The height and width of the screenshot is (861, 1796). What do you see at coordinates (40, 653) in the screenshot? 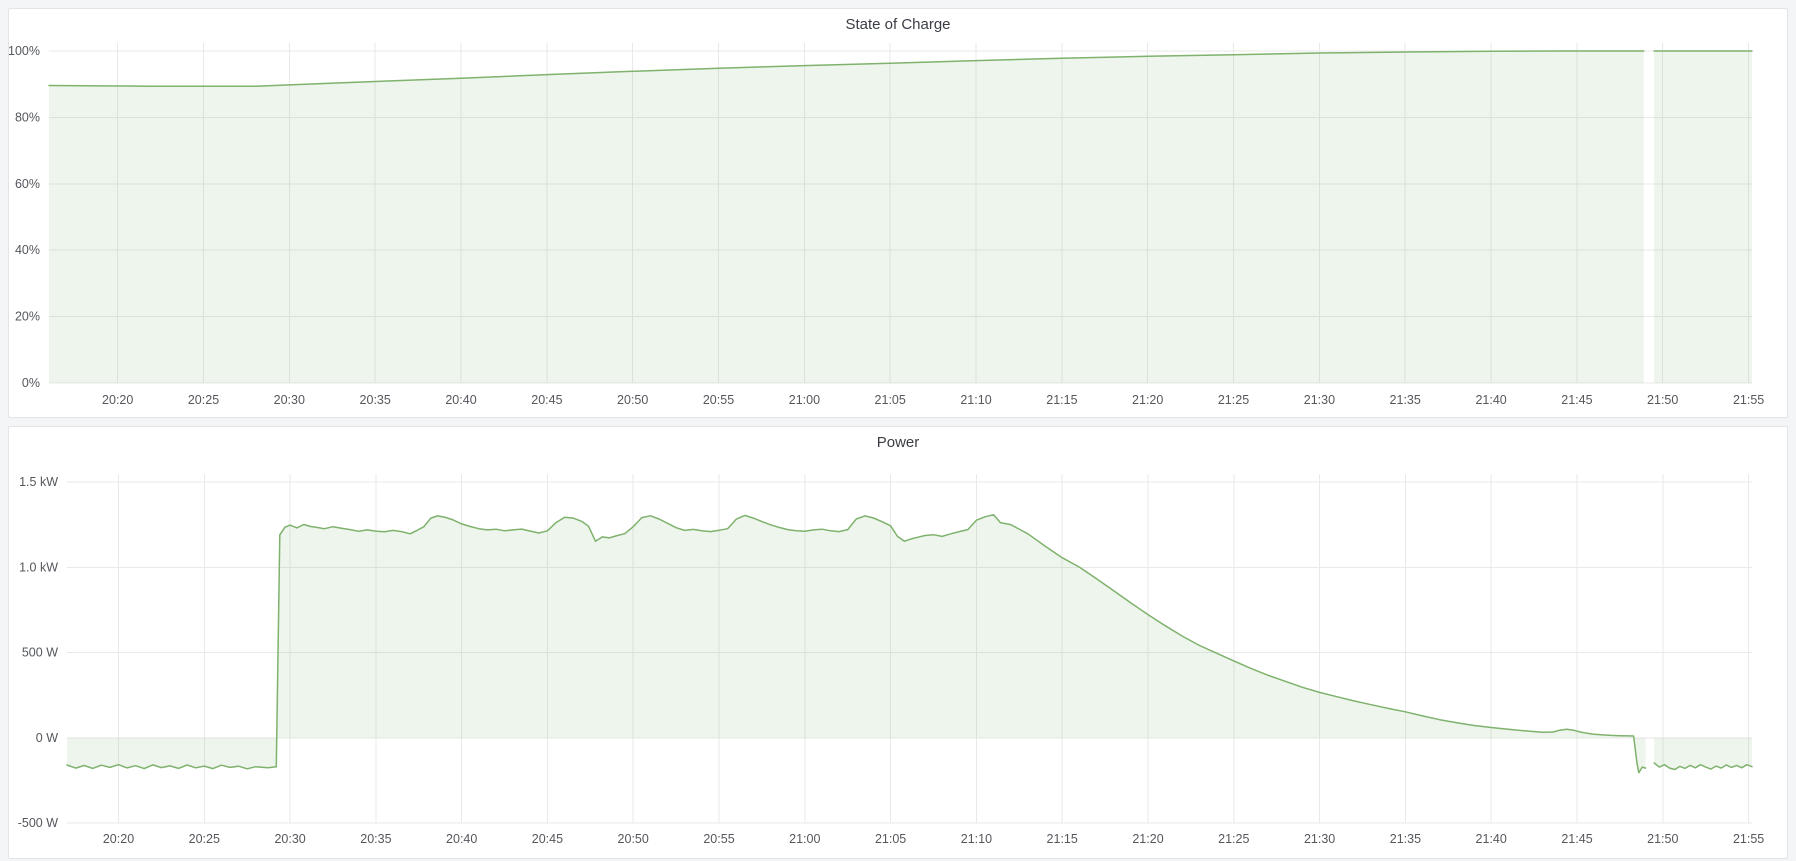
I see `y-tick-label: 500 W` at bounding box center [40, 653].